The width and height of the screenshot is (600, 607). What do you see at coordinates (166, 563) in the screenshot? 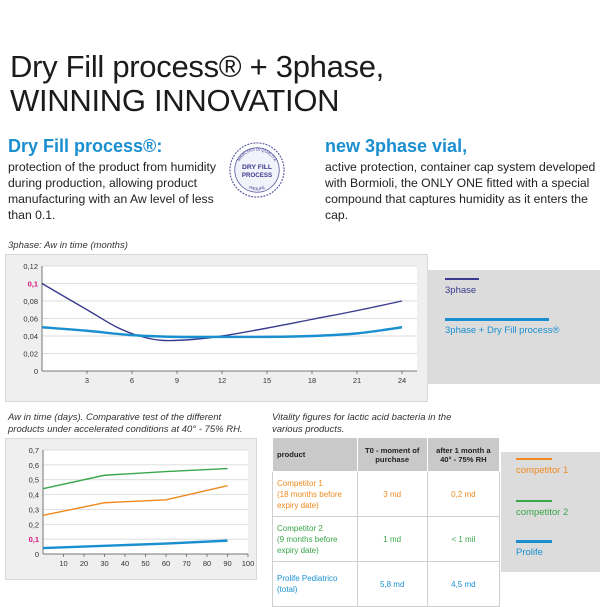
I see `x-tick-label: 60` at bounding box center [166, 563].